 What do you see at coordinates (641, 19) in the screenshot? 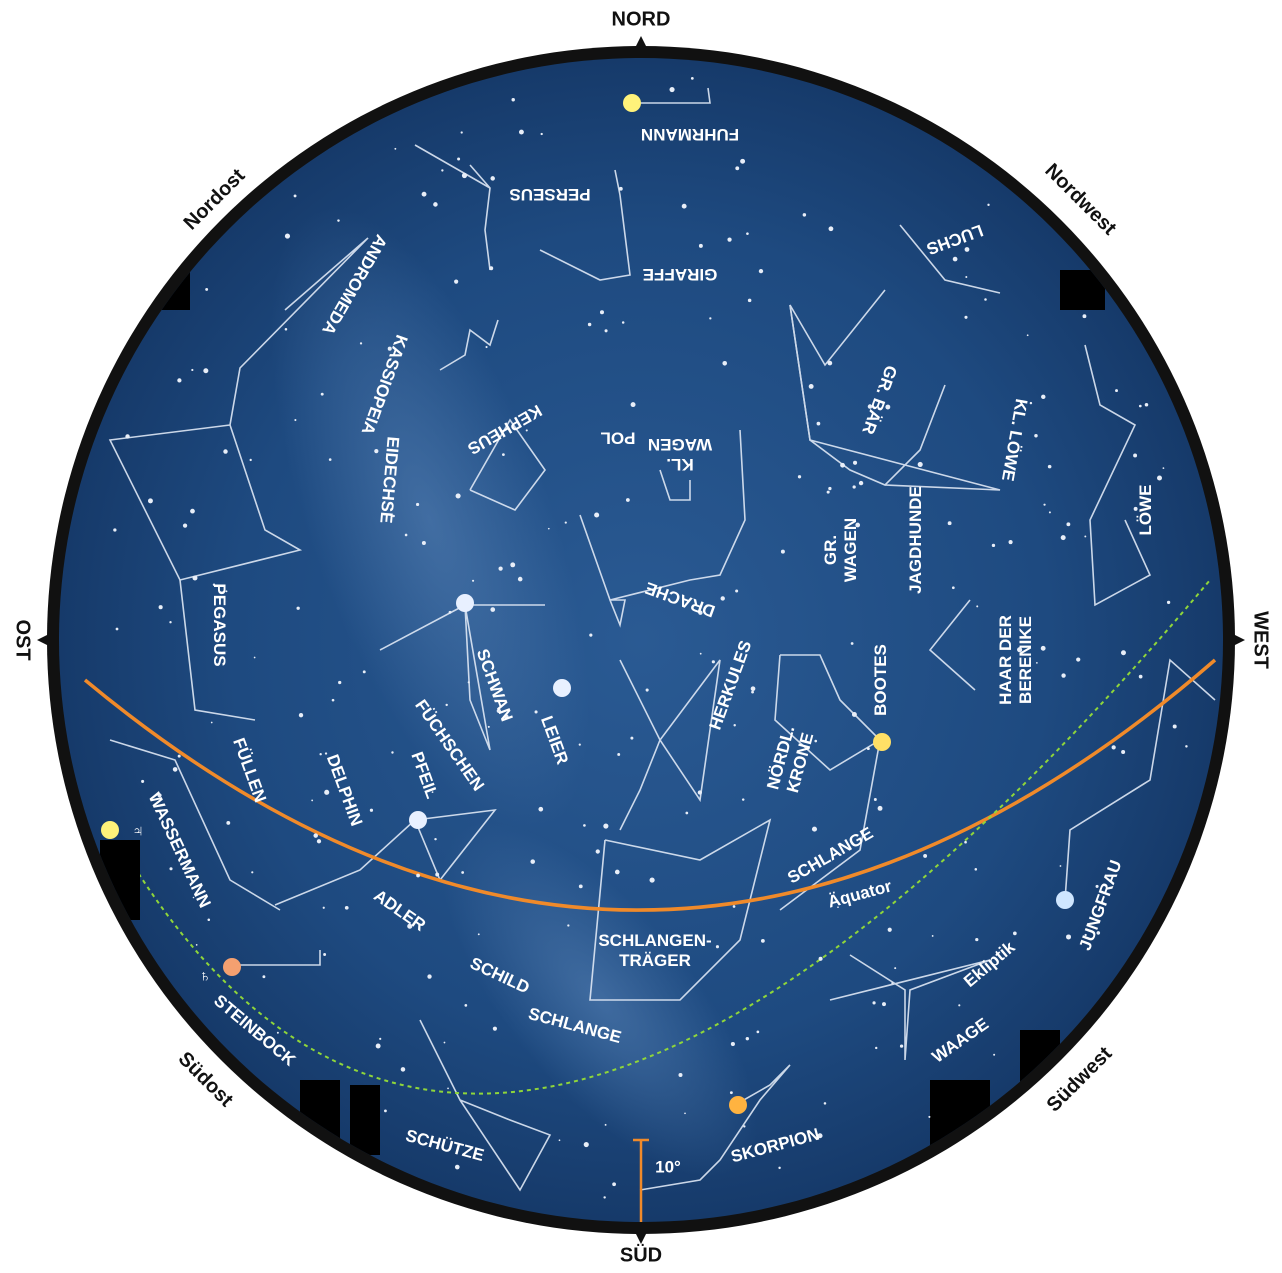
I see `direction-label: NORD` at bounding box center [641, 19].